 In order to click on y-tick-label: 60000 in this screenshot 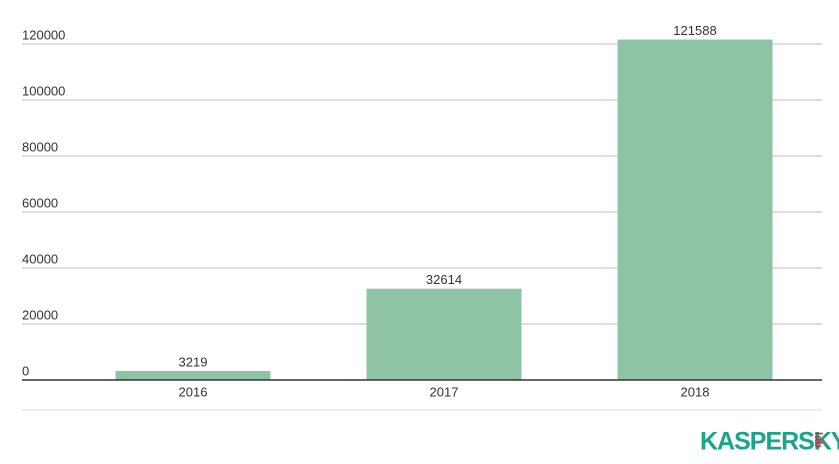, I will do `click(40, 202)`.